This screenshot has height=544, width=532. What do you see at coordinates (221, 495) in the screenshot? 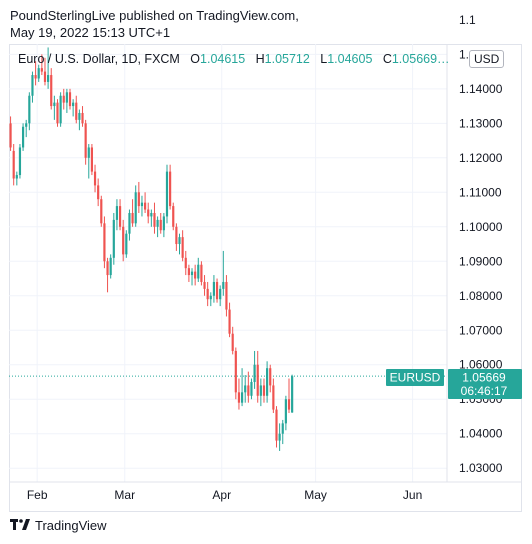
I see `x-tick-label: Apr` at bounding box center [221, 495].